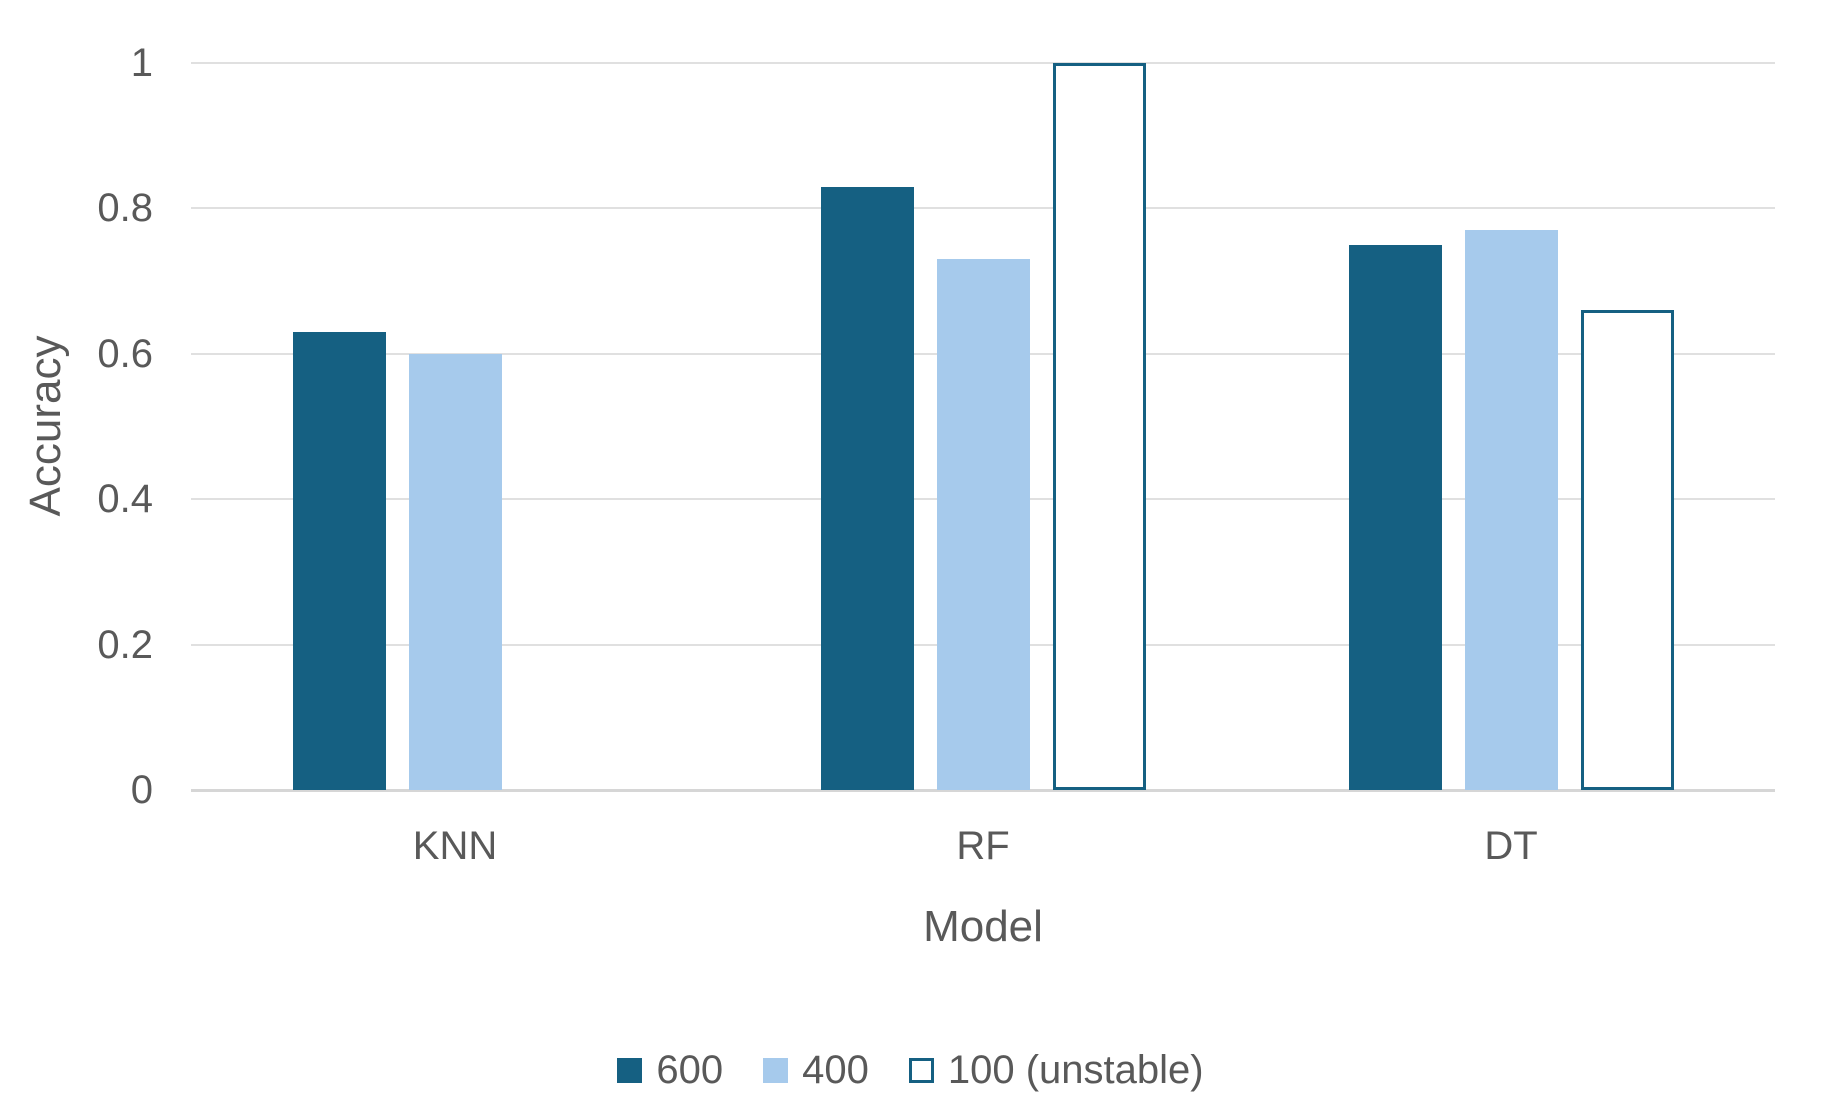 This screenshot has width=1821, height=1117. What do you see at coordinates (125, 353) in the screenshot?
I see `y-tick-label-0.6: 0.6` at bounding box center [125, 353].